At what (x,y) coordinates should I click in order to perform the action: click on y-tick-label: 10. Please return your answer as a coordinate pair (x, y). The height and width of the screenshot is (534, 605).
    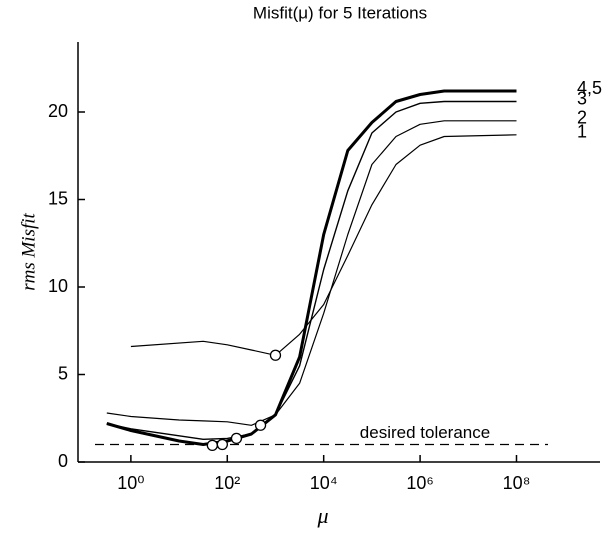
    Looking at the image, I should click on (58, 286).